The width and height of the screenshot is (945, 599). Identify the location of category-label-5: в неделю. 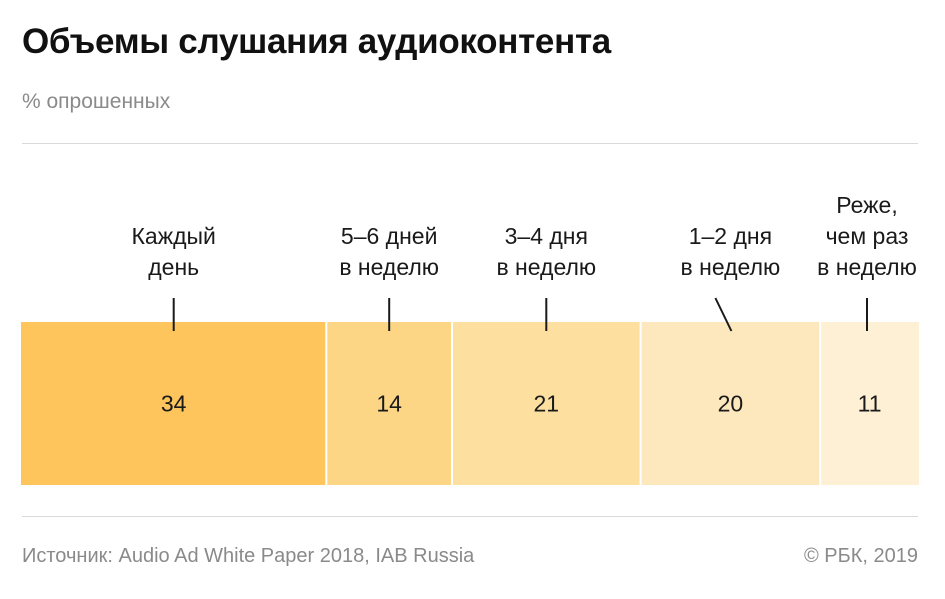
(867, 267).